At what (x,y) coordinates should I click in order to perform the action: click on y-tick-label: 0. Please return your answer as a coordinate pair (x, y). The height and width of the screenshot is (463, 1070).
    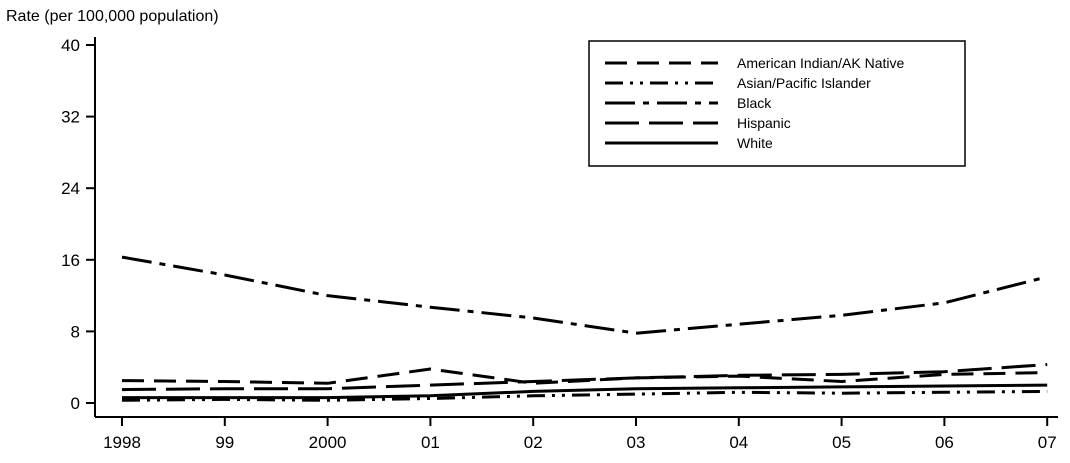
    Looking at the image, I should click on (75, 403).